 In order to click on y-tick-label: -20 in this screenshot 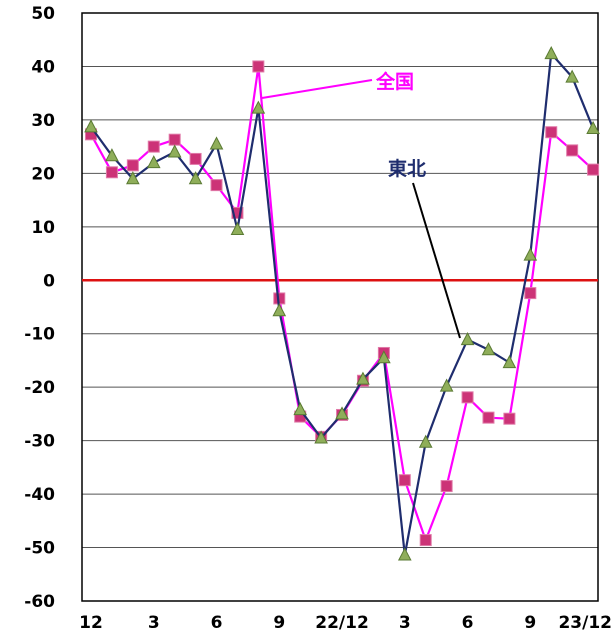, I will do `click(39, 388)`.